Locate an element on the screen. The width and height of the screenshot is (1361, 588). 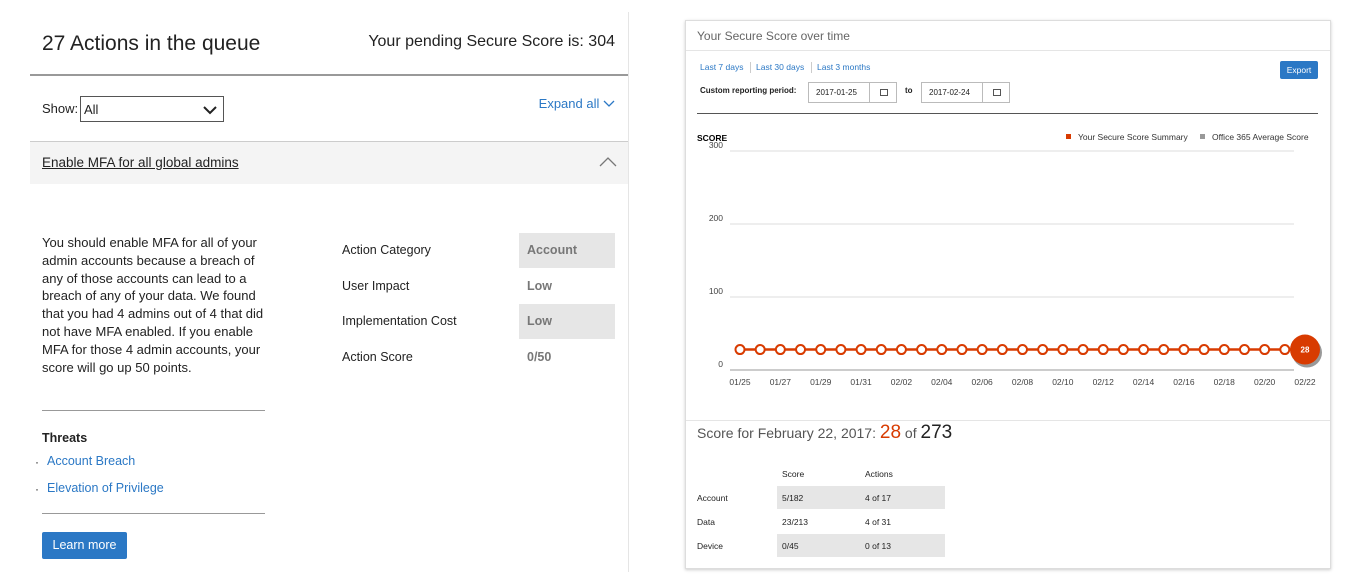
x-tick-label: 02/02 is located at coordinates (902, 382).